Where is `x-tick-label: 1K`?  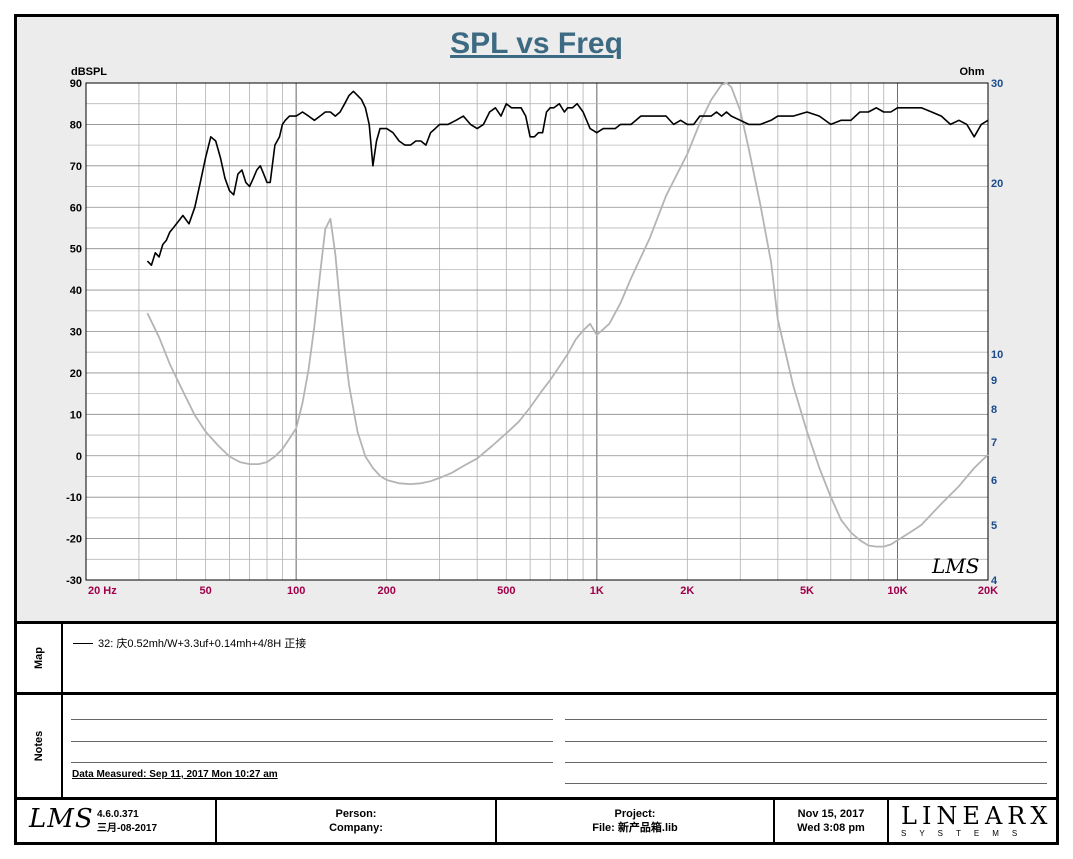
x-tick-label: 1K is located at coordinates (597, 591).